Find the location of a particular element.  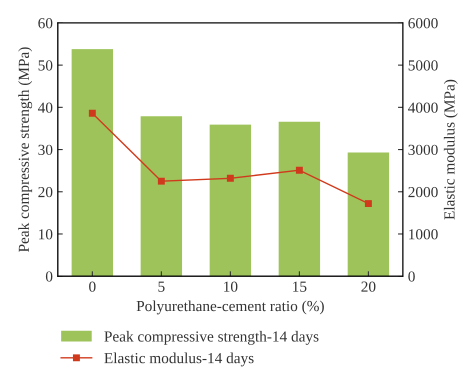

x-tick-label: 0 is located at coordinates (92, 286).